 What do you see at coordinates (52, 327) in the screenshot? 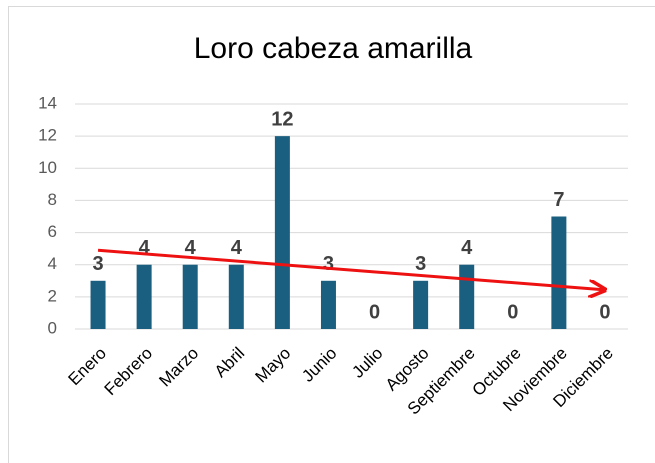
I see `y-tick-label: 0` at bounding box center [52, 327].